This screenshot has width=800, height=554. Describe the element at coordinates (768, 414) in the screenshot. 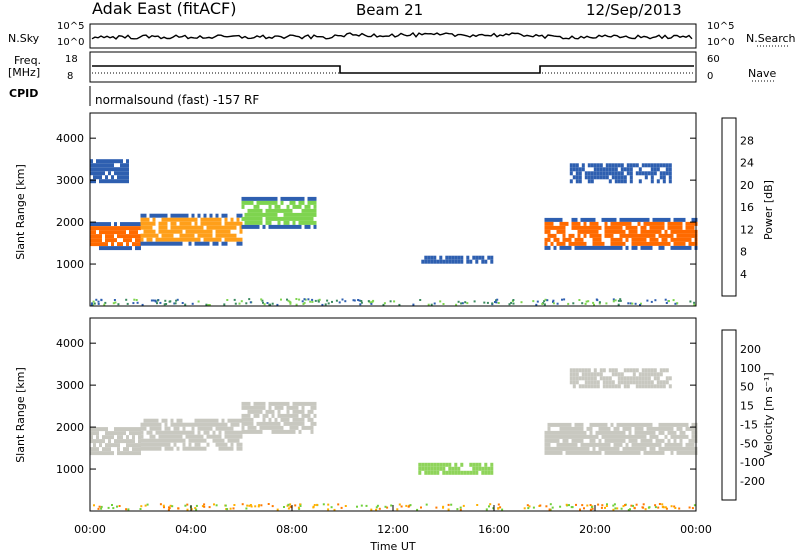

I see `velocity-colorbar-label: Velocity [m s⁻¹]` at that location.